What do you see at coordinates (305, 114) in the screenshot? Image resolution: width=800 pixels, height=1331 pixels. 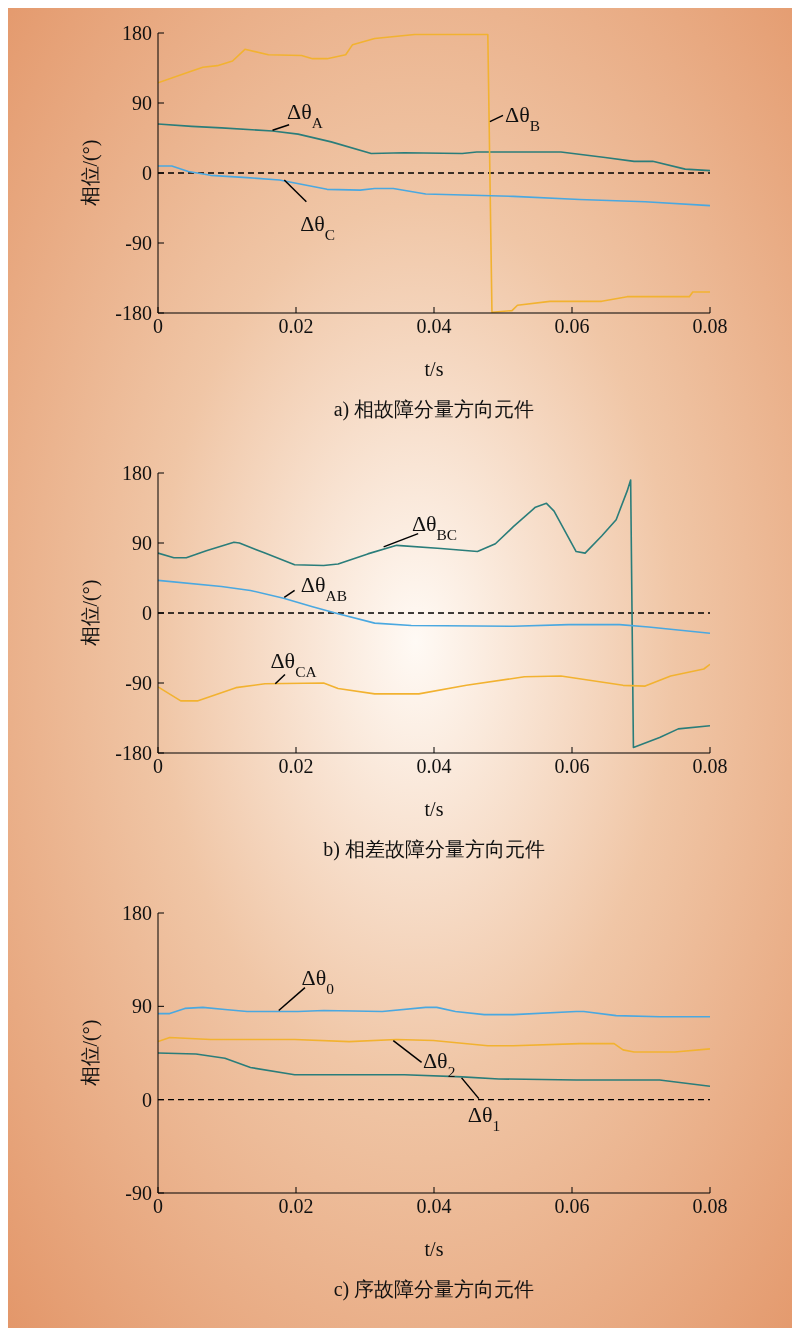 I see `series-label: Δθ$_{A}$` at bounding box center [305, 114].